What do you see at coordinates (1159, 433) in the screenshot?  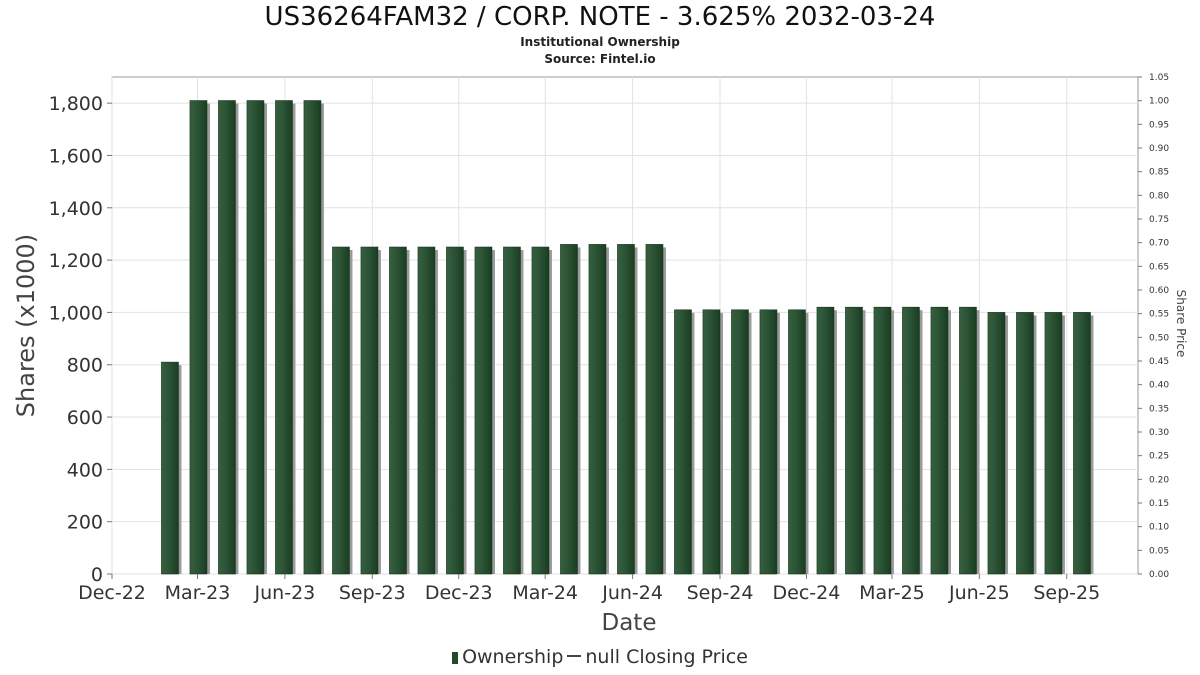 I see `y2-tick-label: 0.30` at bounding box center [1159, 433].